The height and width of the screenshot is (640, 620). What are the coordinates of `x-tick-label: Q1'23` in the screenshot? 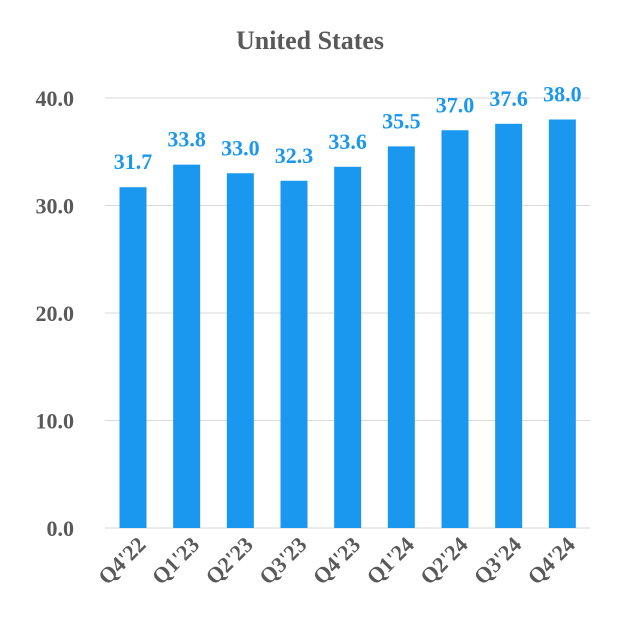 It's located at (175, 560).